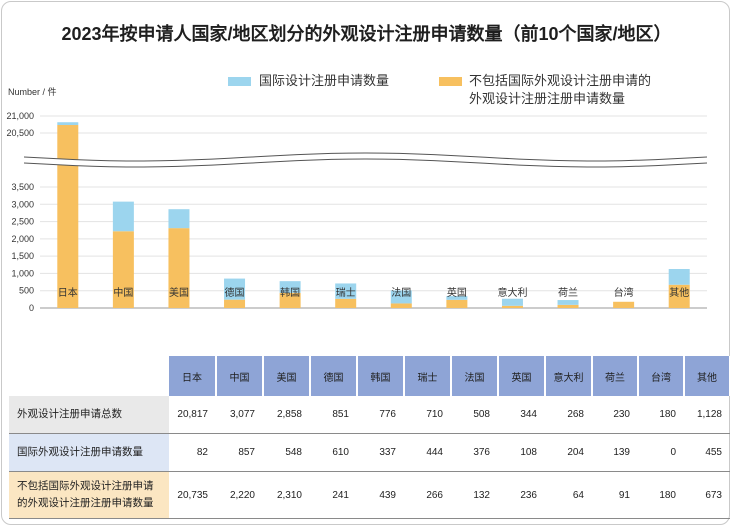 The image size is (733, 528). What do you see at coordinates (615, 415) in the screenshot?
I see `table-cell: 230` at bounding box center [615, 415].